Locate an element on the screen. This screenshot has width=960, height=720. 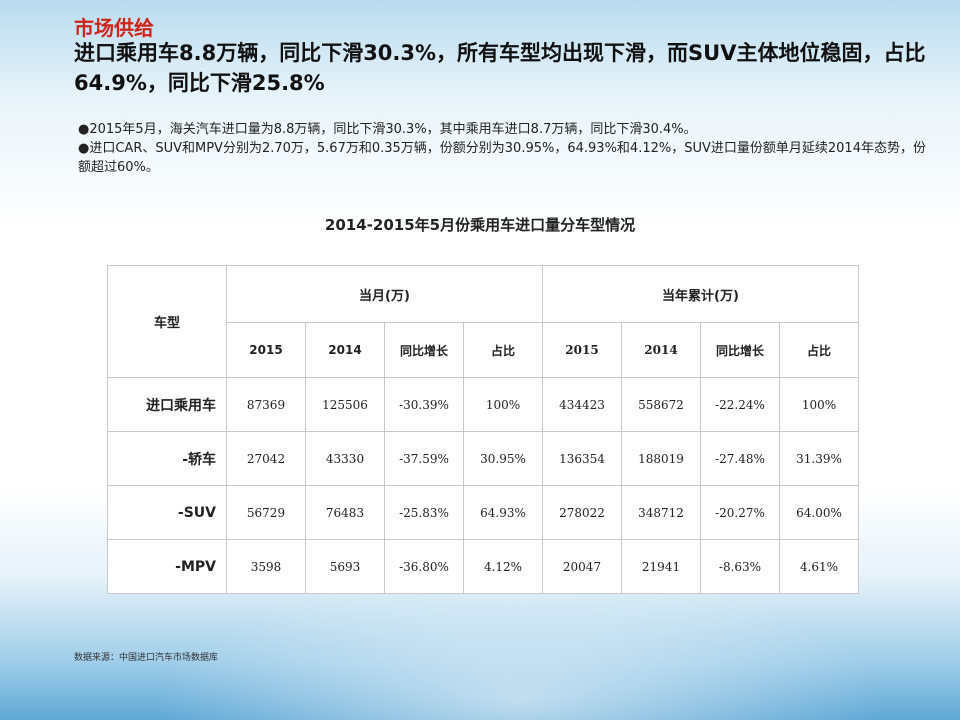
table-cell: -8.63% is located at coordinates (740, 566).